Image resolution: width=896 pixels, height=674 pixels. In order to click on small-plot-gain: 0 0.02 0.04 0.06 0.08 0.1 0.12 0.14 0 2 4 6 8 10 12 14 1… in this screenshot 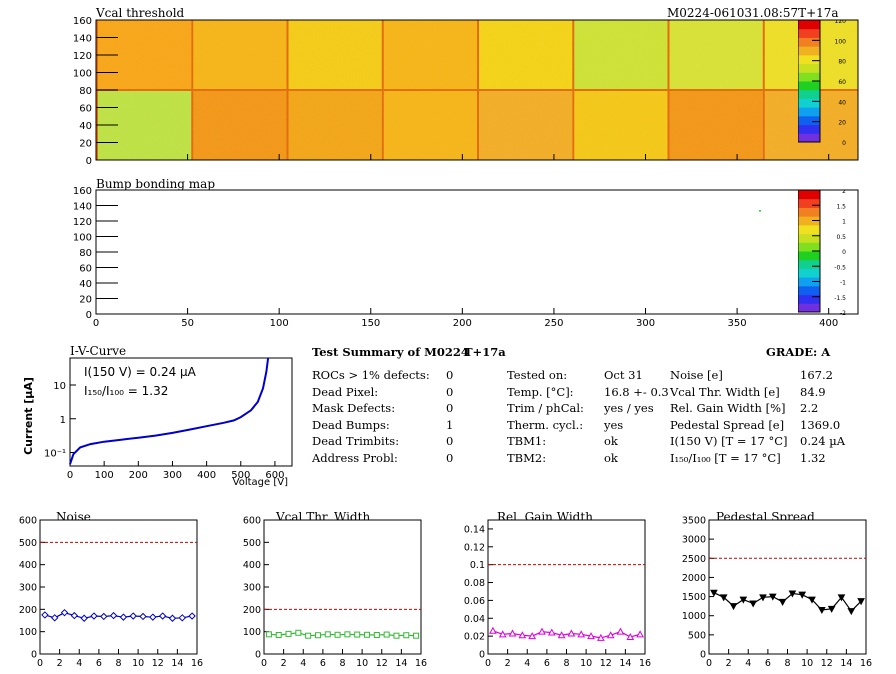, I will do `click(557, 594)`.